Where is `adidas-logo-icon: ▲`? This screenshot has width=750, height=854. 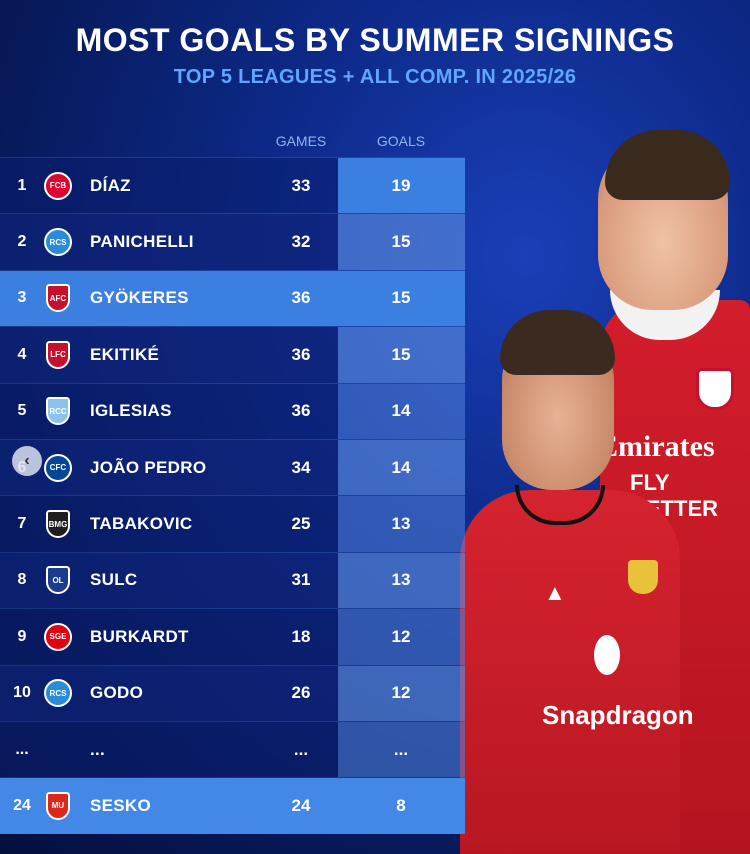 adidas-logo-icon: ▲ is located at coordinates (555, 592).